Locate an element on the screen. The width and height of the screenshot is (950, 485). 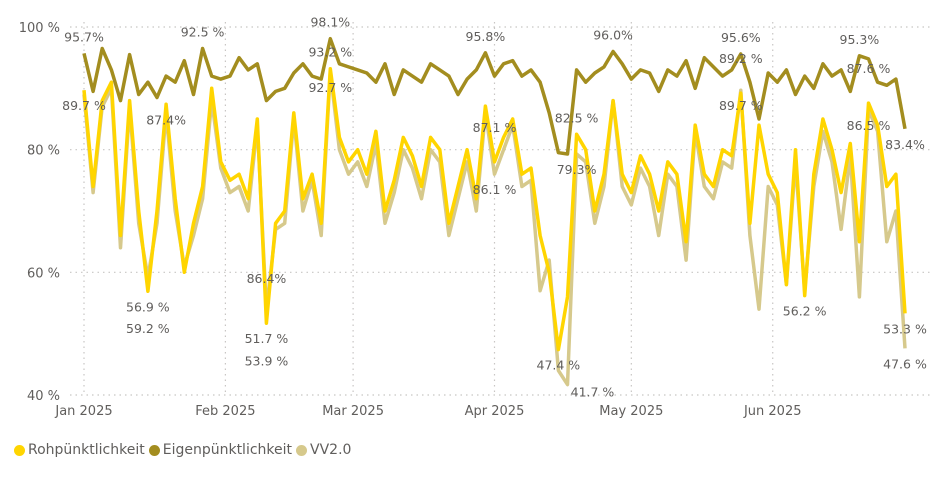
legend-item-rohpuenktlichkeit: Rohpünktlichkeit is located at coordinates (79, 450).